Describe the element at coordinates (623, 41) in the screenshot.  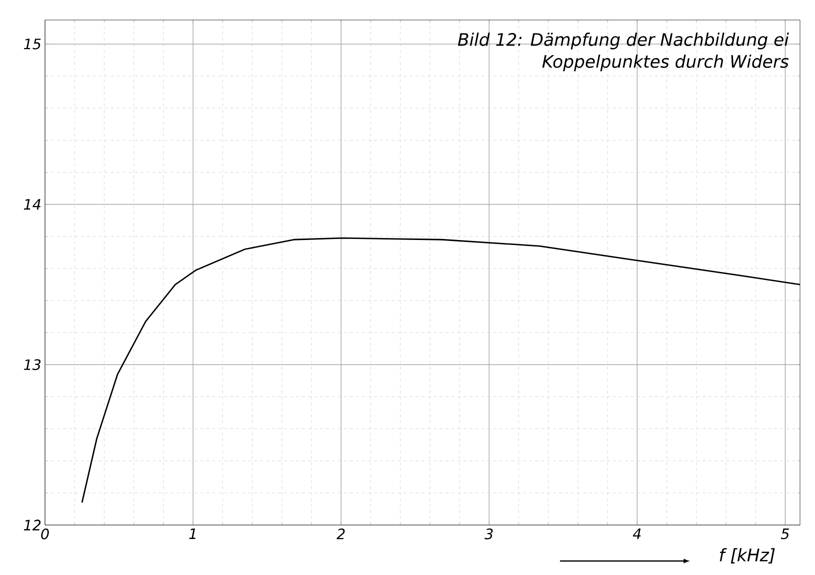
I see `text: Bild 12: Dämpfung der Nachbildung ei` at that location.